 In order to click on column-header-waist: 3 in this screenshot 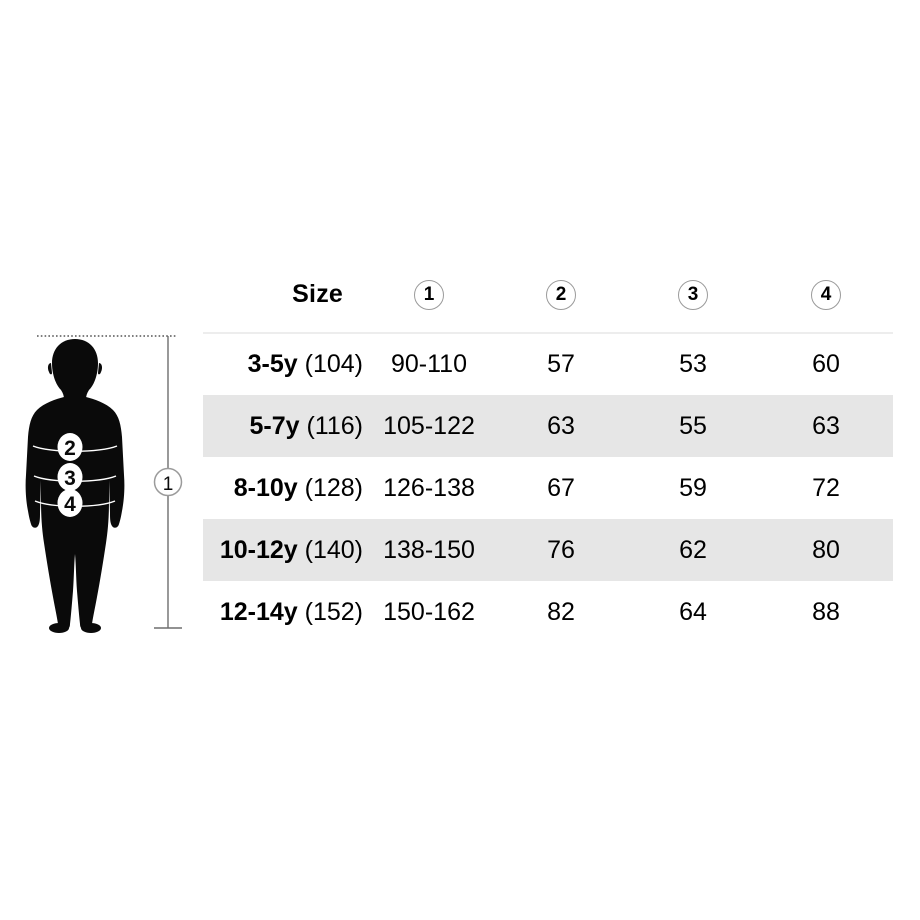, I will do `click(693, 303)`.